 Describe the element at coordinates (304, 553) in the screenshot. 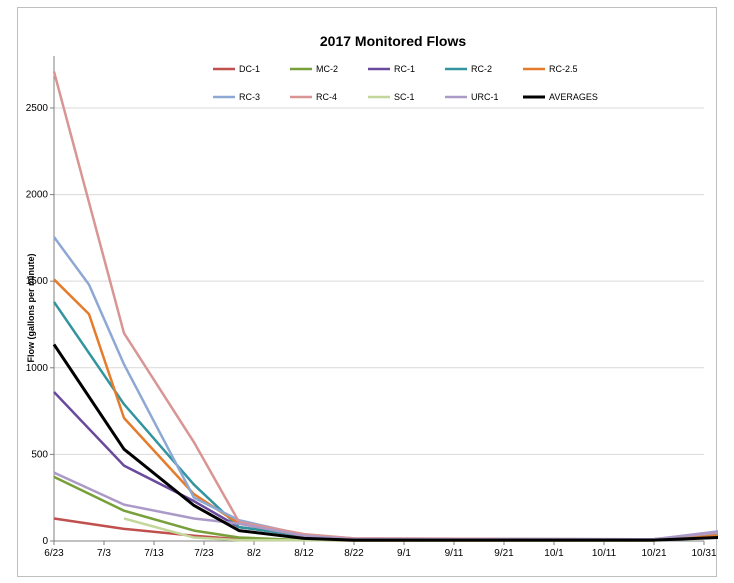

I see `x-tick-label: 8/12` at that location.